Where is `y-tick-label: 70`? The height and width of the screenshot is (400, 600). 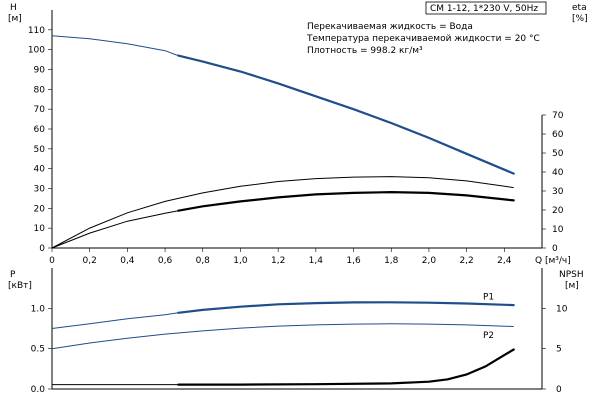 y-tick-label: 70 is located at coordinates (40, 110).